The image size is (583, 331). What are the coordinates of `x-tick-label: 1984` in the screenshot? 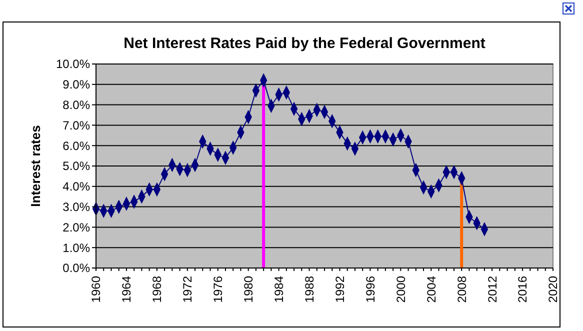 It's located at (279, 289).